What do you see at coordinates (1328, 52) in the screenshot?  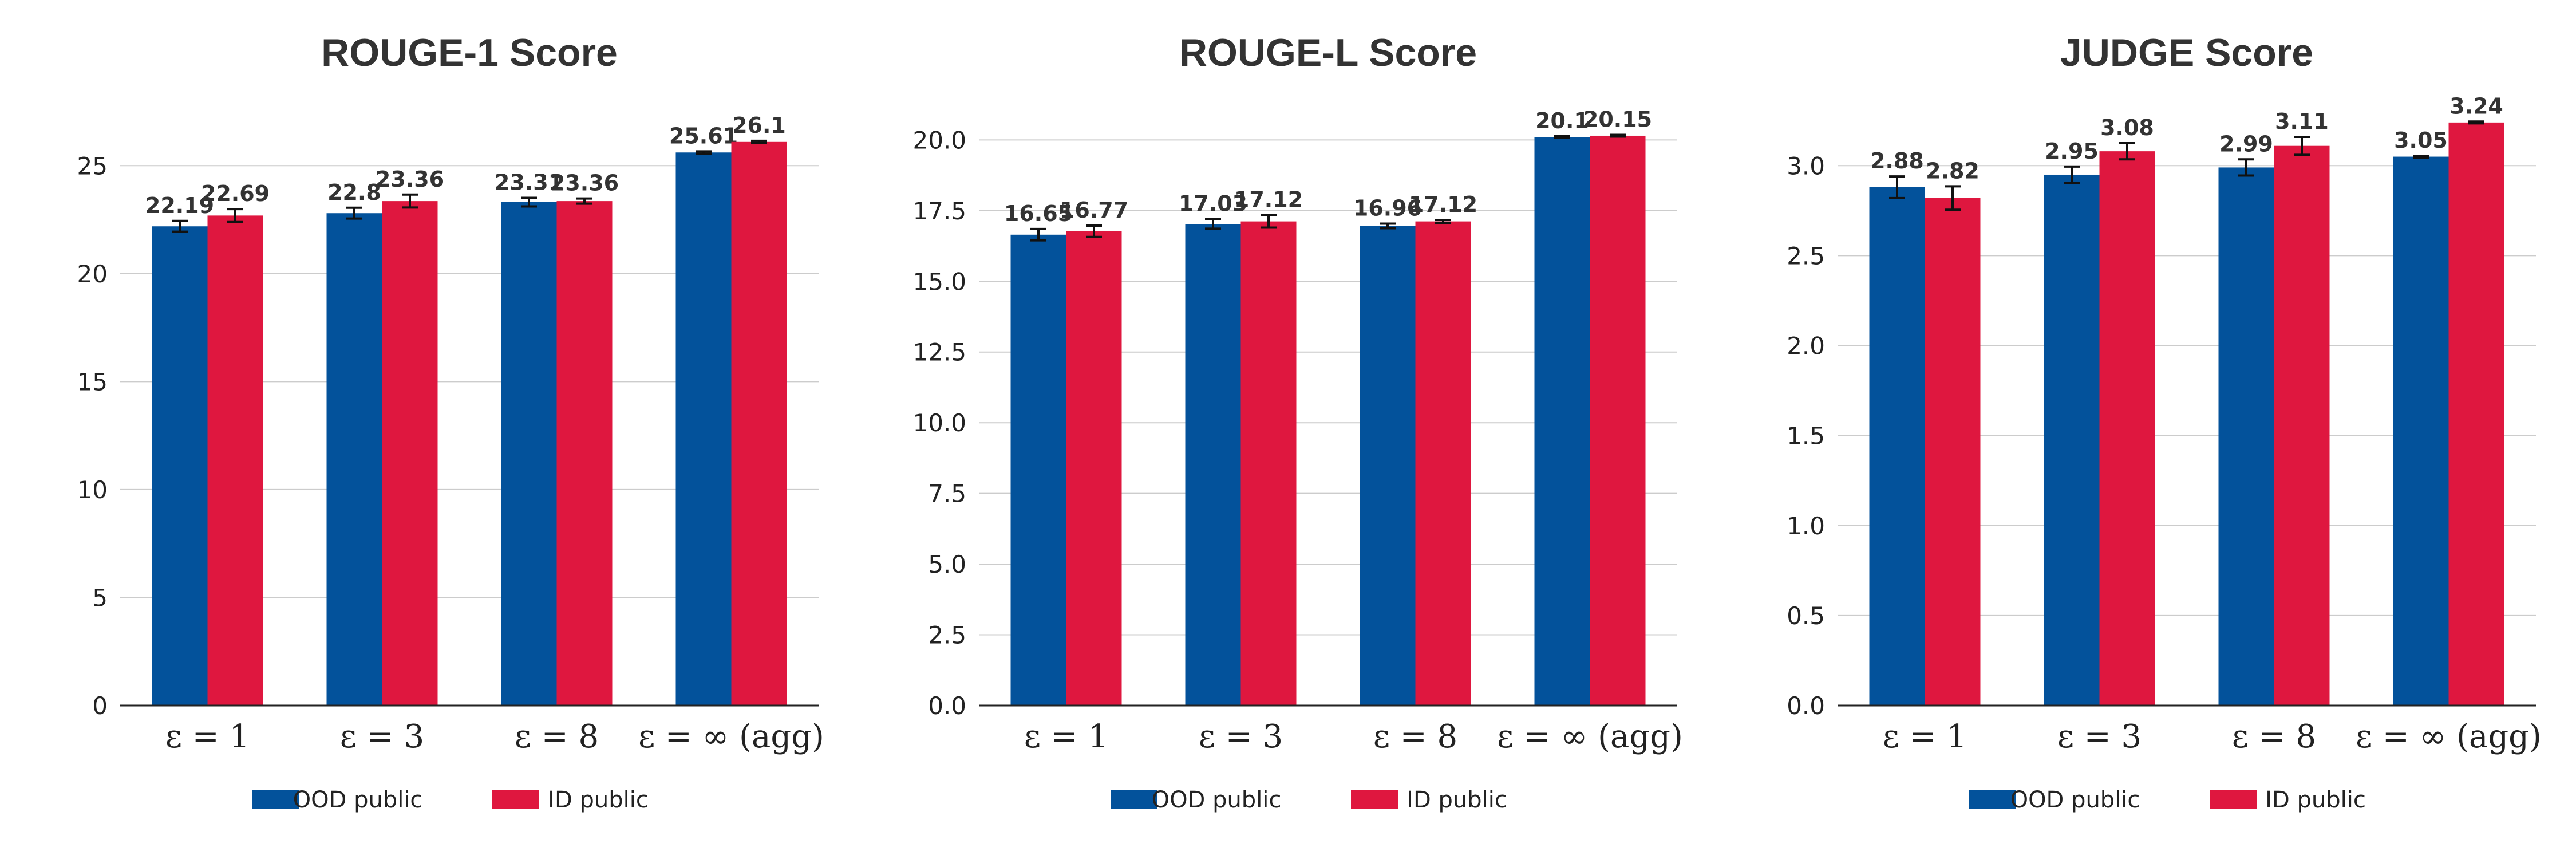 I see `chart-title: ROUGE-L Score` at bounding box center [1328, 52].